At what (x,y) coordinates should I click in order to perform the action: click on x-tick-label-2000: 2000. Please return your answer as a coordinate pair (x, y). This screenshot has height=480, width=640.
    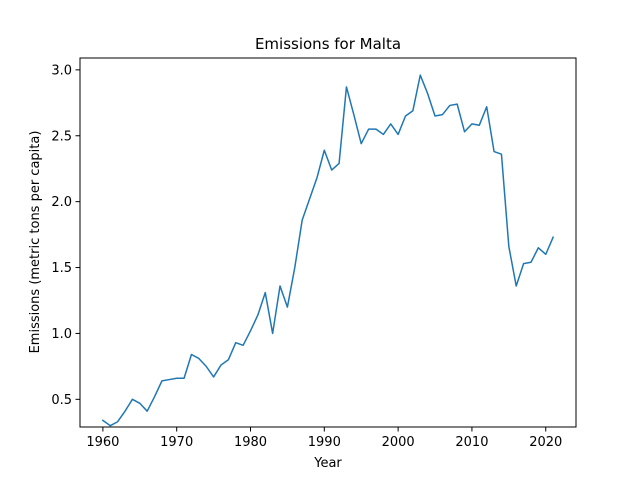
    Looking at the image, I should click on (398, 442).